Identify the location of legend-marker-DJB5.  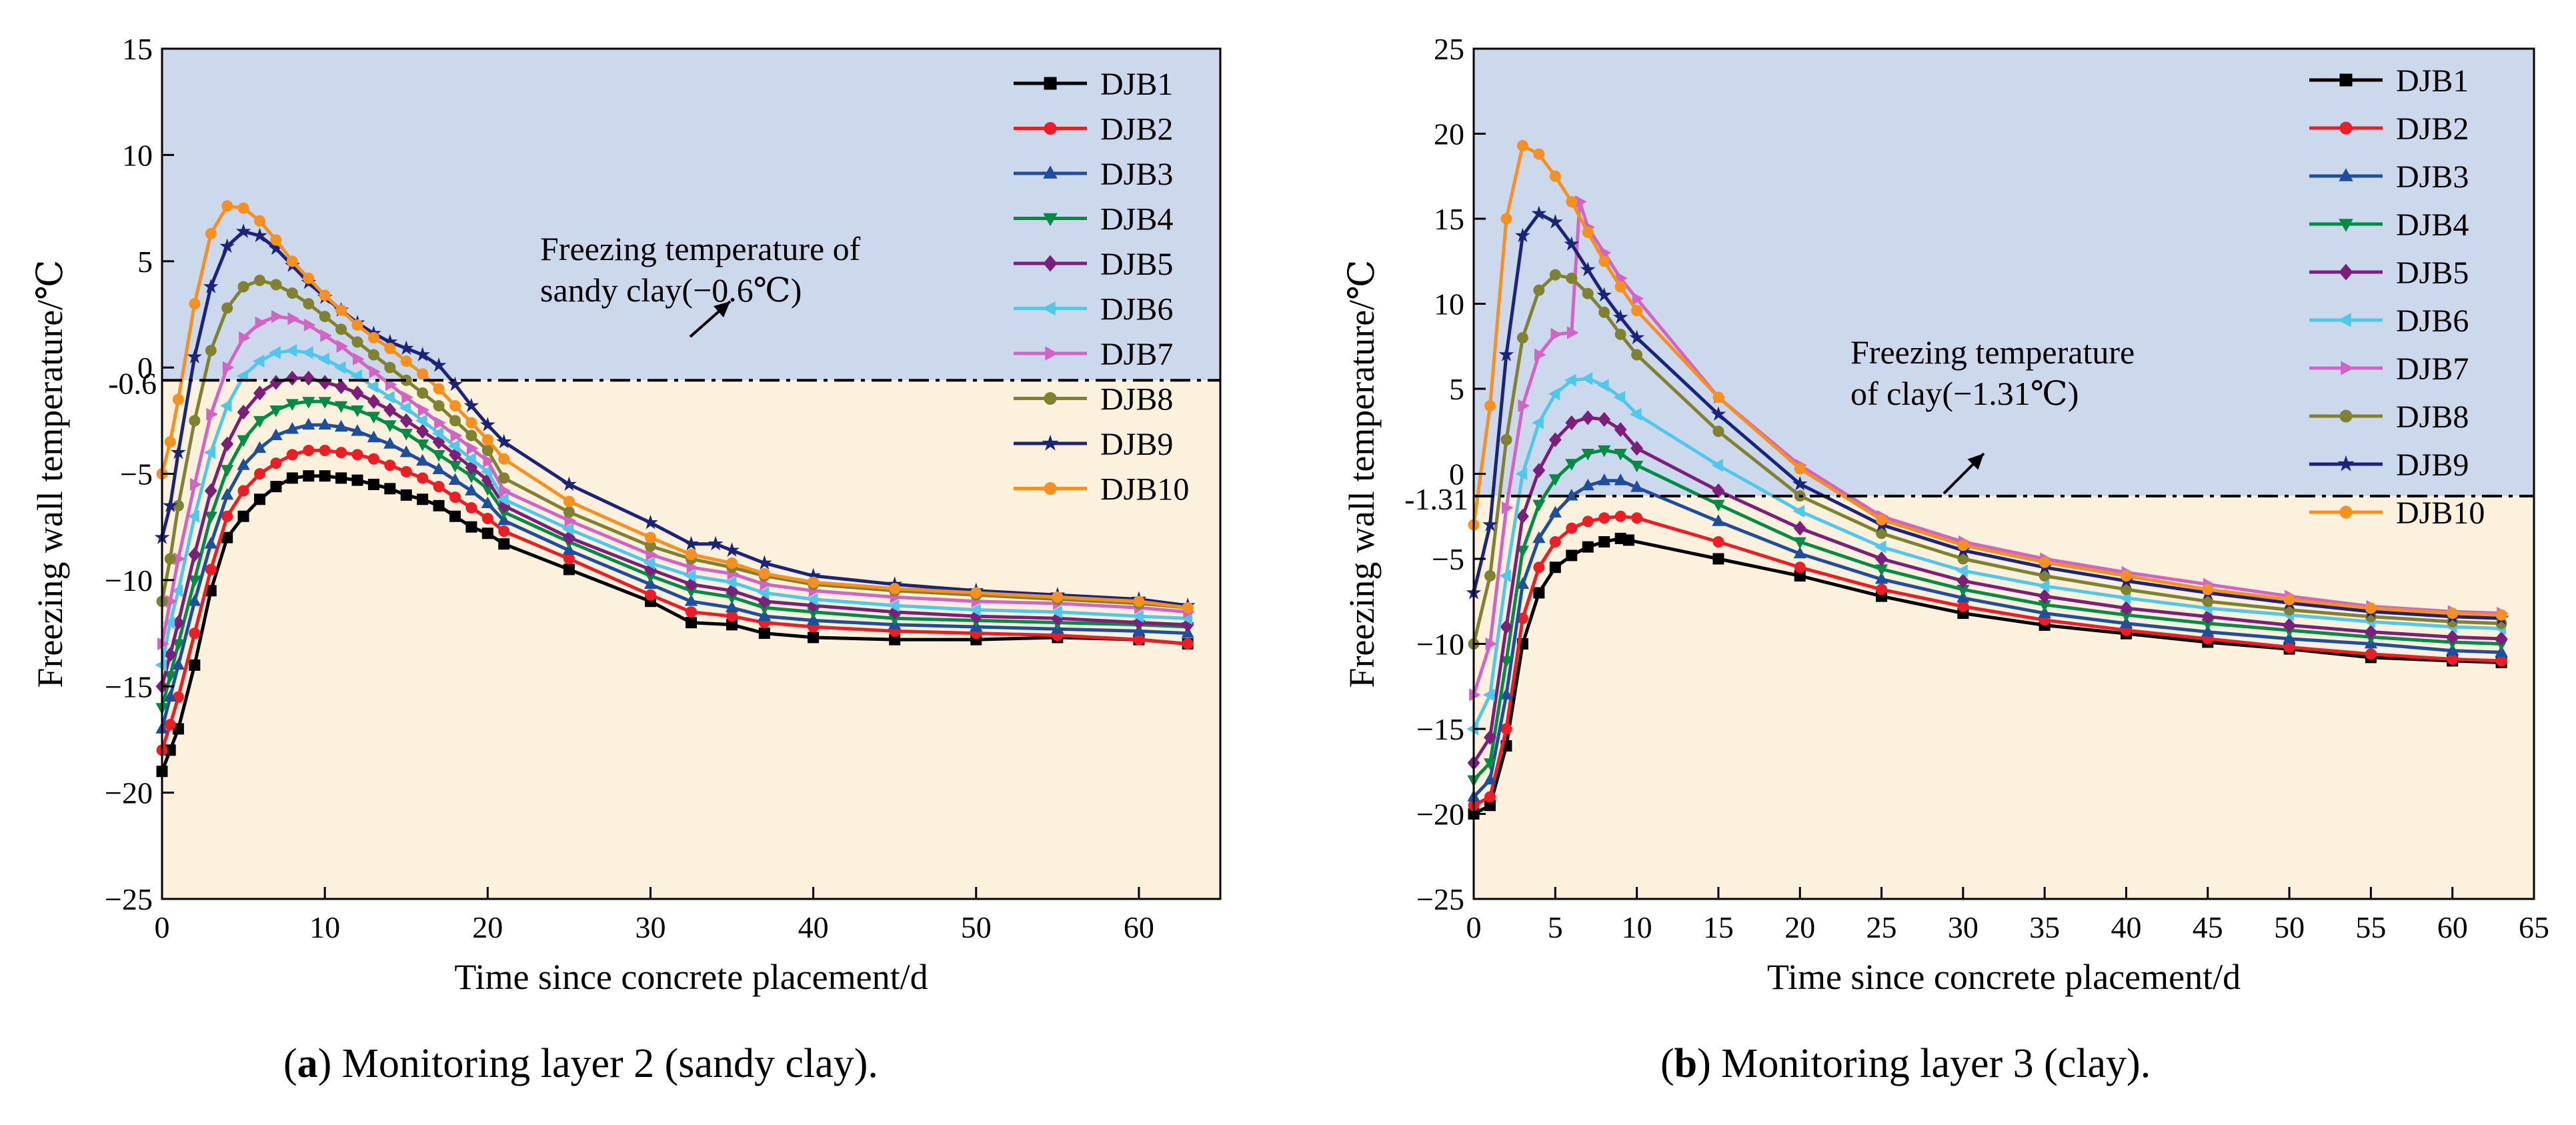
(1050, 263).